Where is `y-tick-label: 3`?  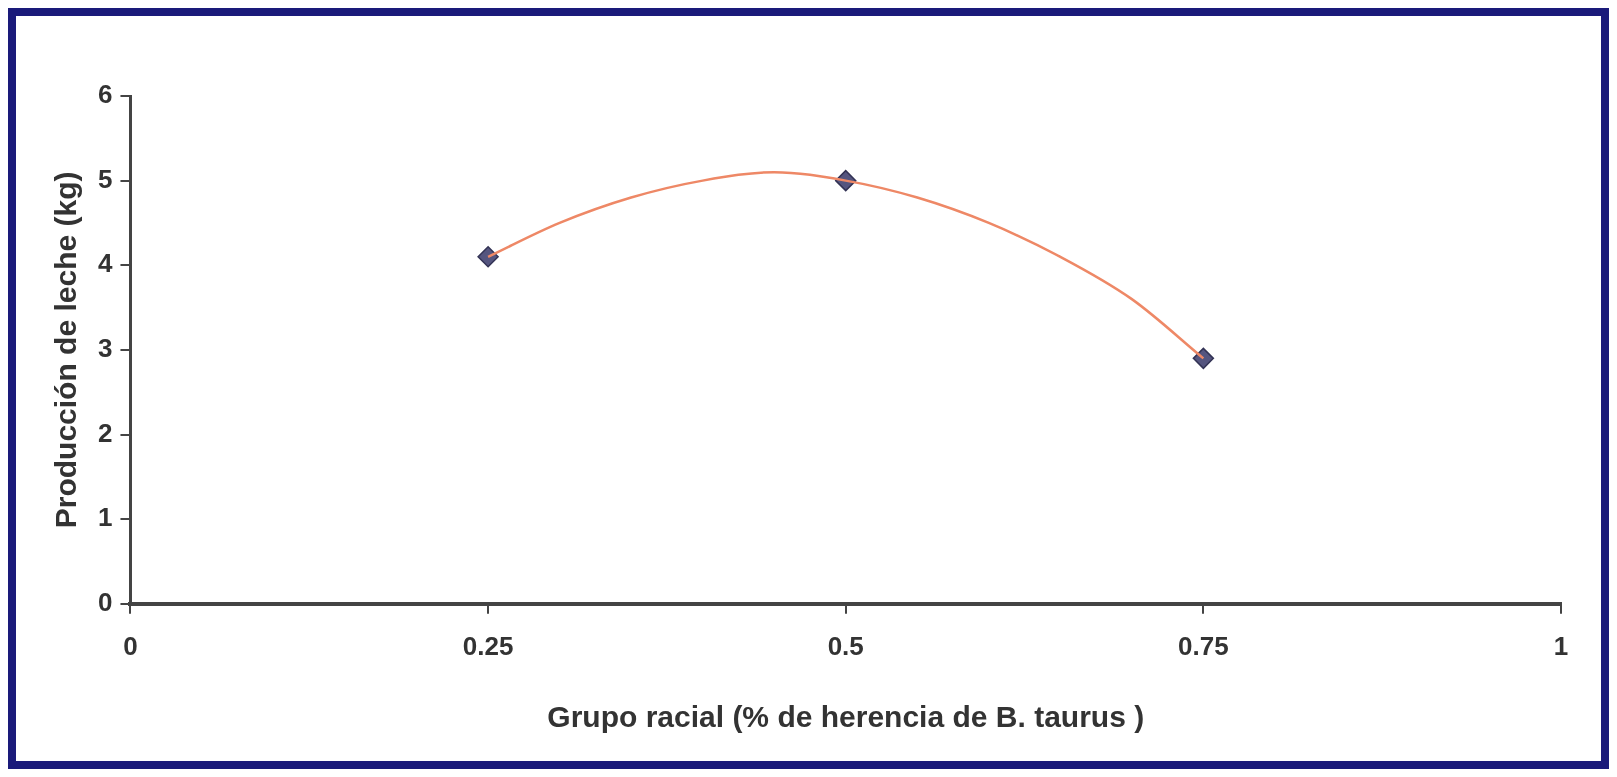 y-tick-label: 3 is located at coordinates (105, 348).